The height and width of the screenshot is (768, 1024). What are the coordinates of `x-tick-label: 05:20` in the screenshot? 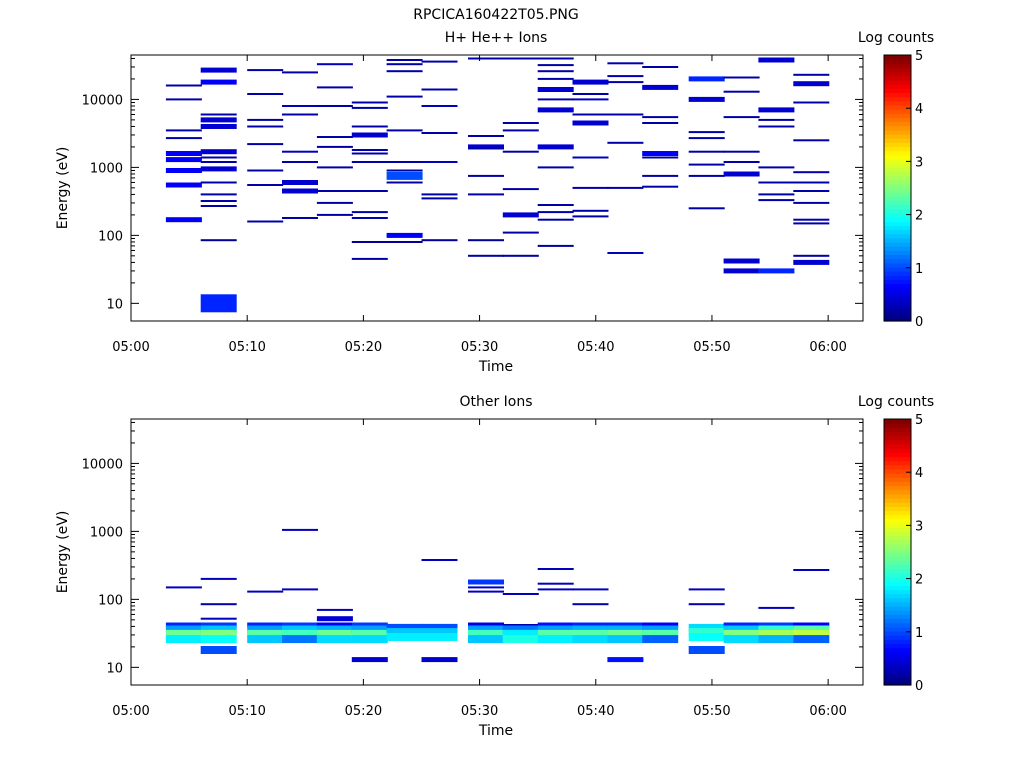 It's located at (363, 347).